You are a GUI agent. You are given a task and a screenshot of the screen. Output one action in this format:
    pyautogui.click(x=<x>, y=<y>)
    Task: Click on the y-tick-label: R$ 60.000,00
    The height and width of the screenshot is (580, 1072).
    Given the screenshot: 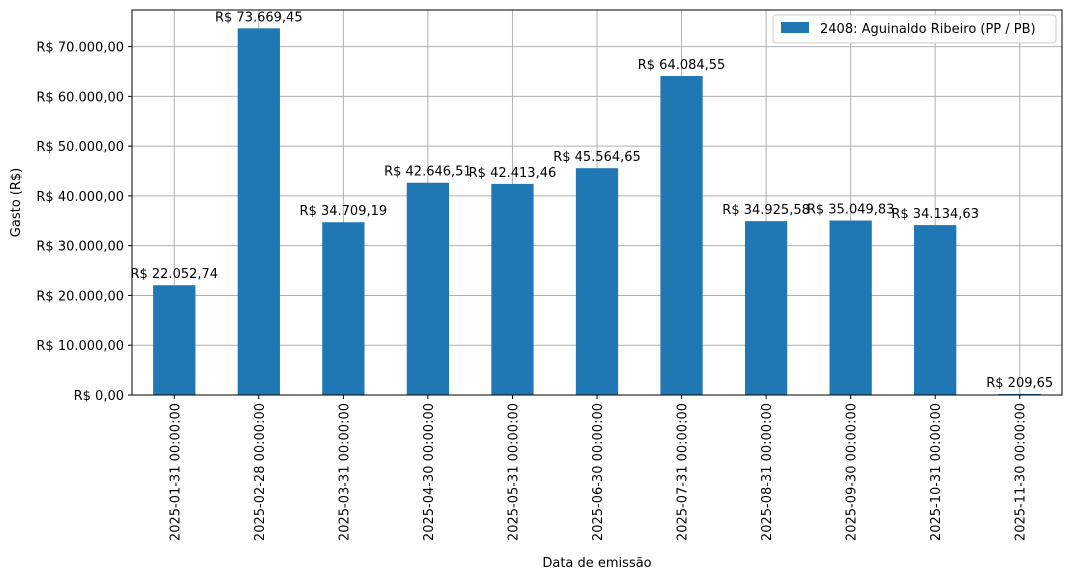 What is the action you would take?
    pyautogui.click(x=80, y=97)
    